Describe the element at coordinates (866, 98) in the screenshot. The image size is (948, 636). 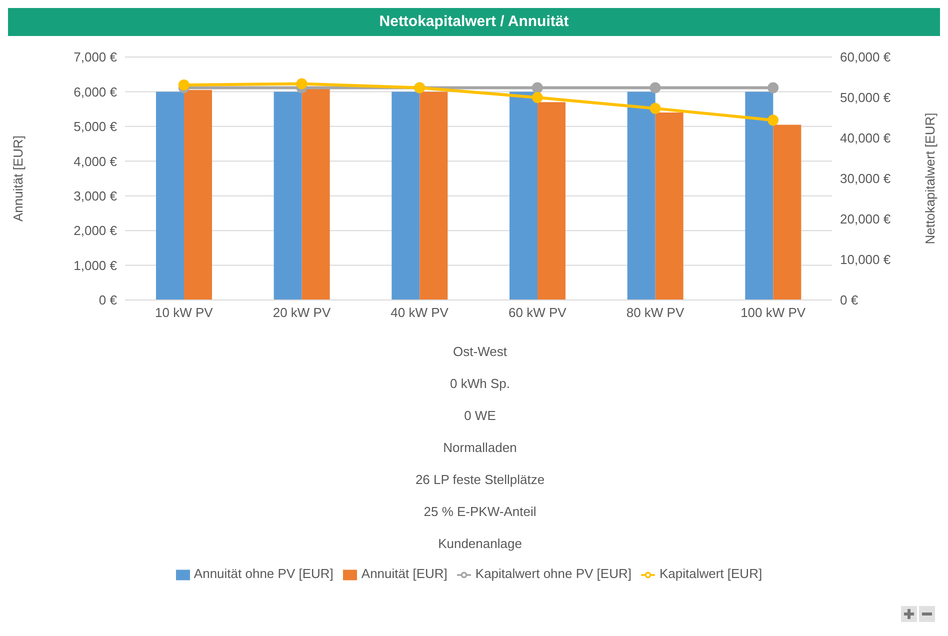
I see `y2-tick-label: 50,000 €` at that location.